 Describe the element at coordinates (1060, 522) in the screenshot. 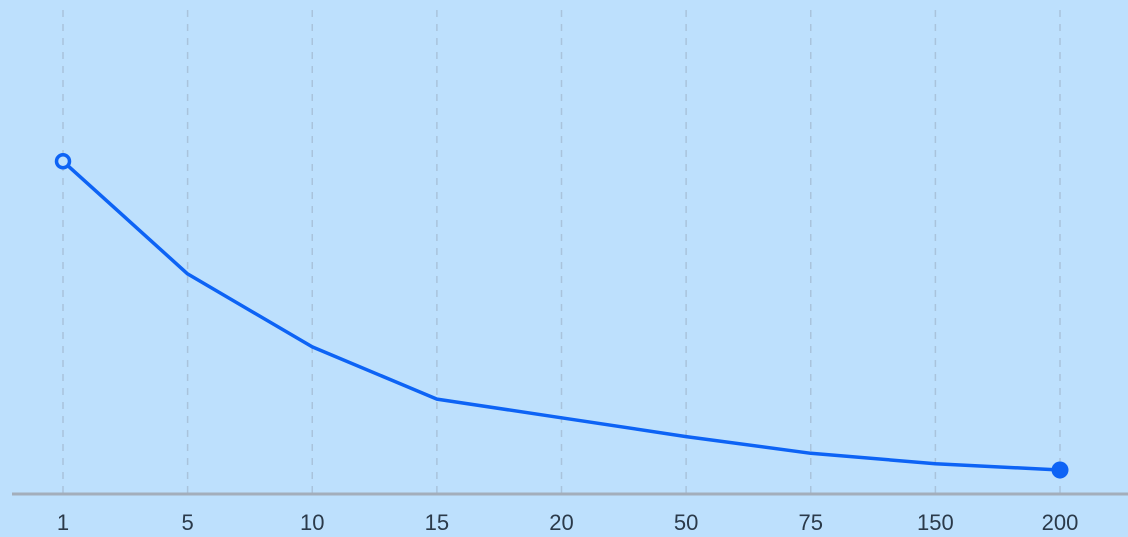

I see `x-tick-label-200: 200` at that location.